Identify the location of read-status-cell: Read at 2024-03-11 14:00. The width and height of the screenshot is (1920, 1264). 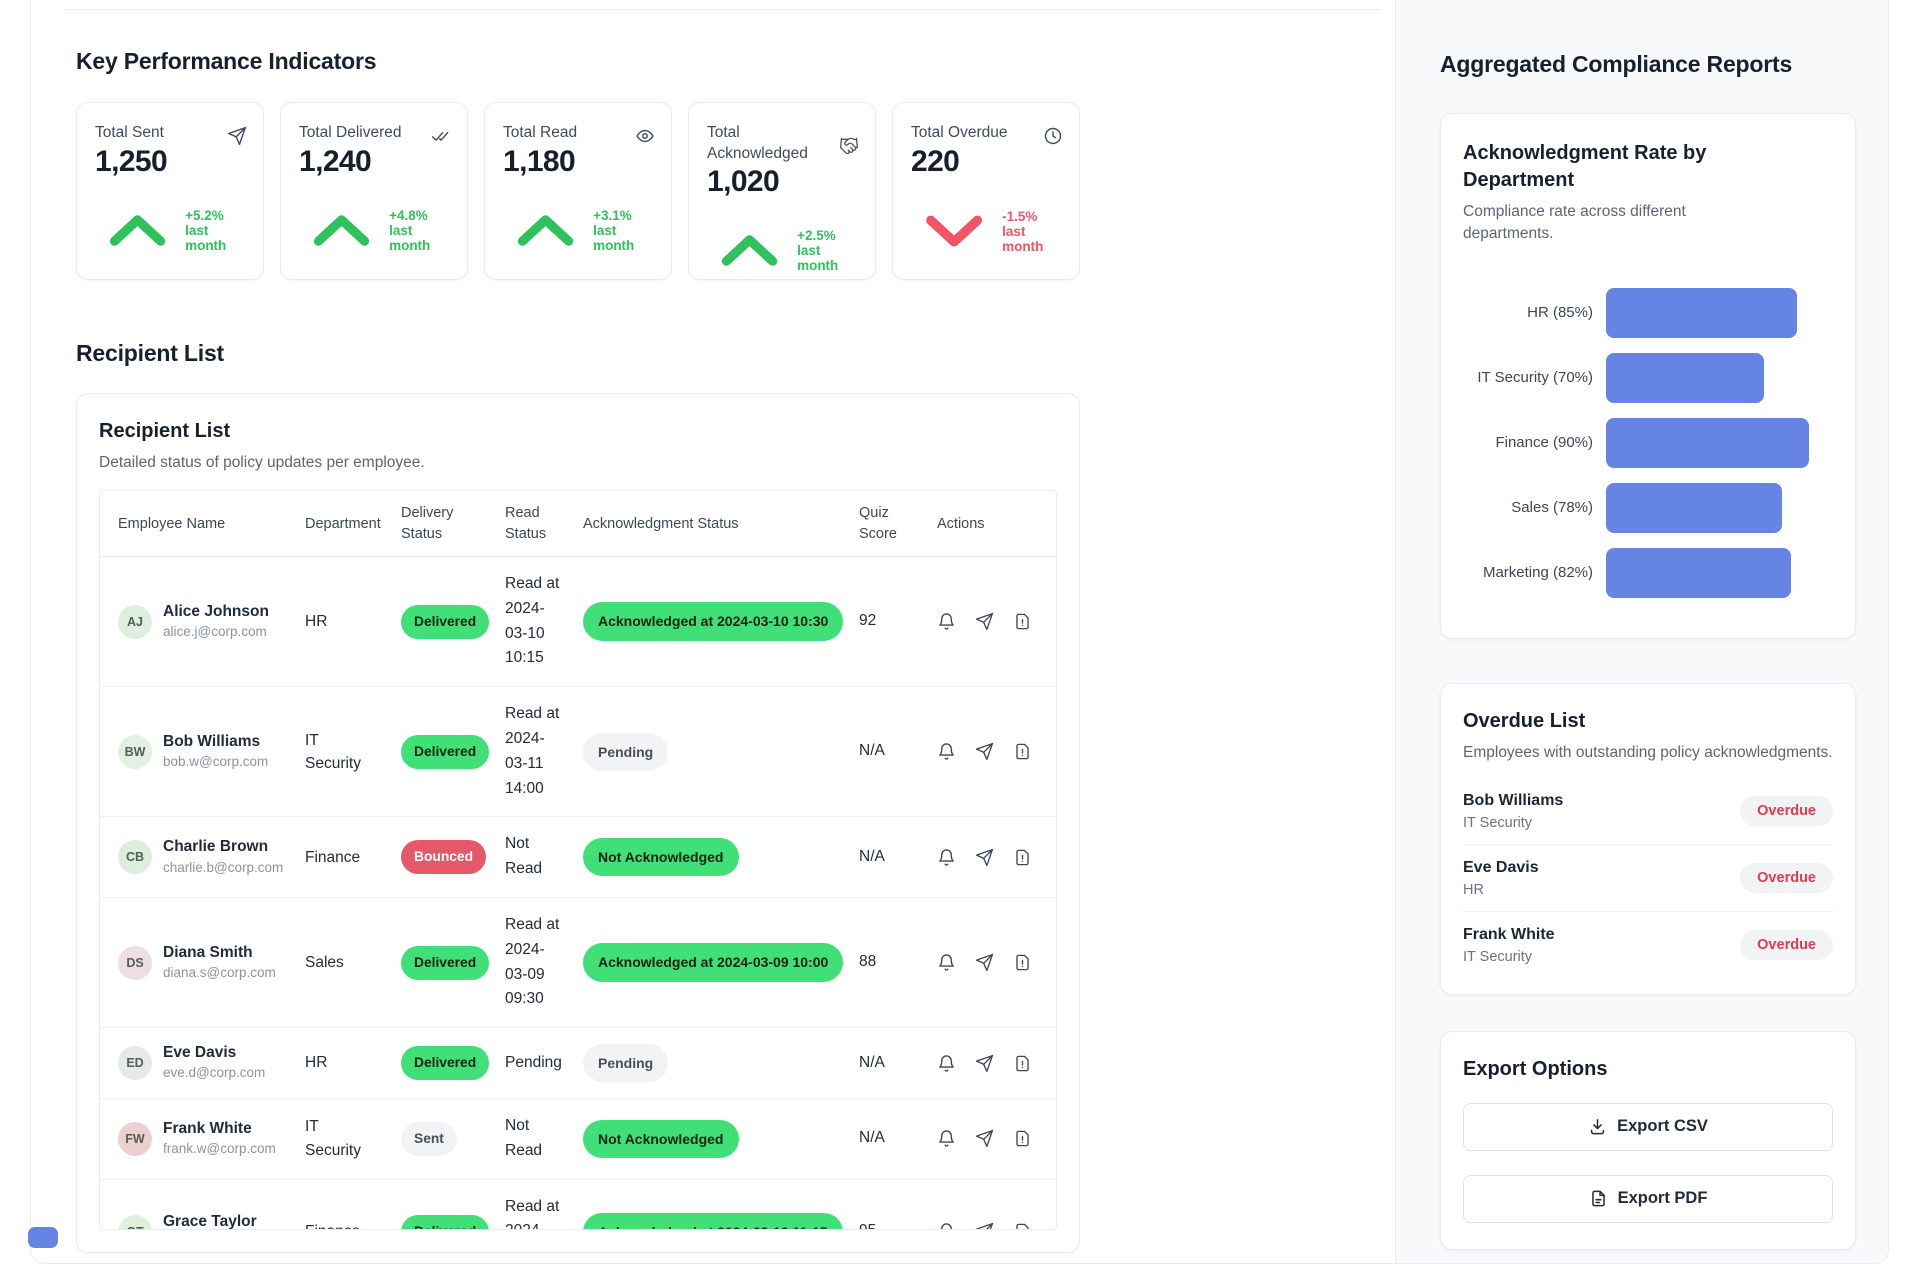
(534, 751).